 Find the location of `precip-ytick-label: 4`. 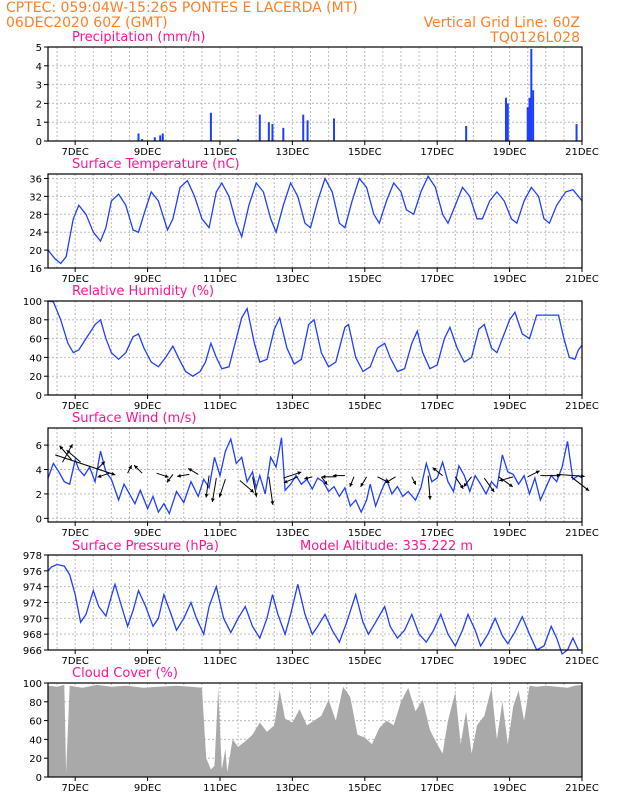

precip-ytick-label: 4 is located at coordinates (39, 67).